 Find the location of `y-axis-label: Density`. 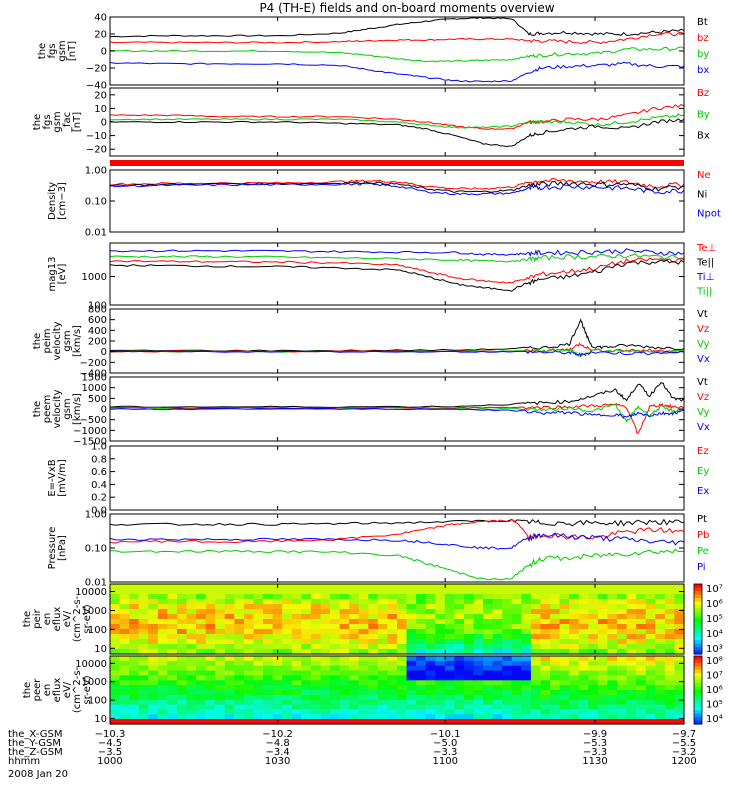

y-axis-label: Density is located at coordinates (52, 201).